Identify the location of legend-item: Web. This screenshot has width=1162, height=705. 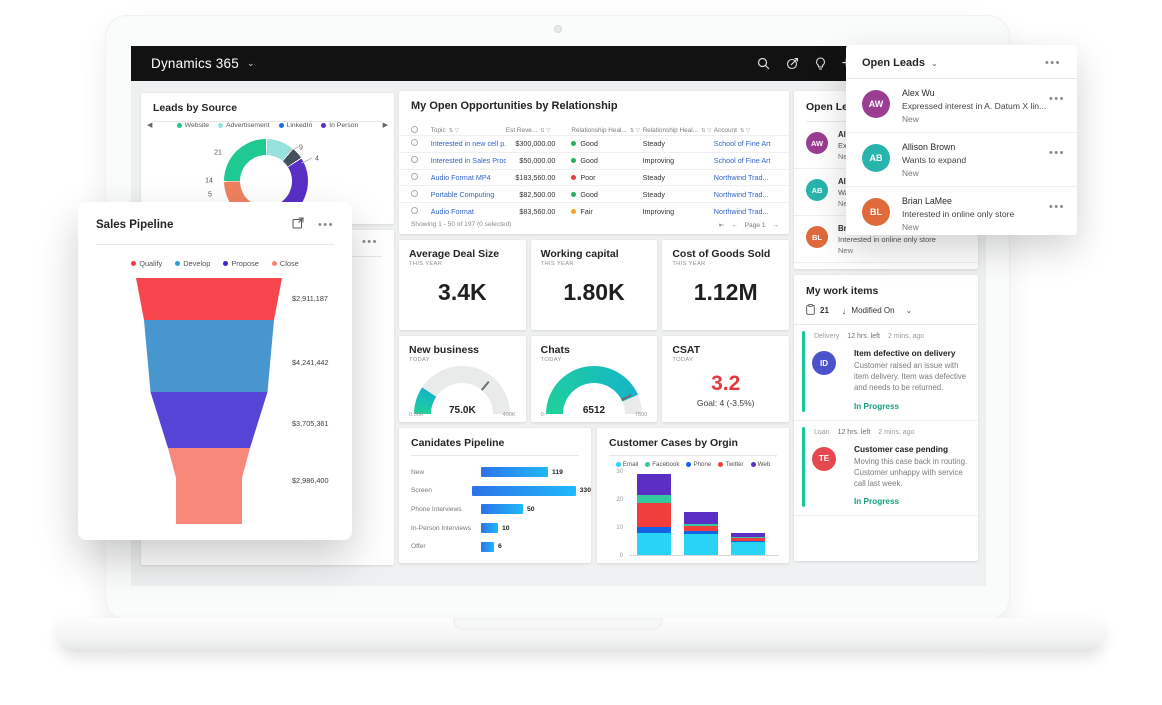
(760, 464).